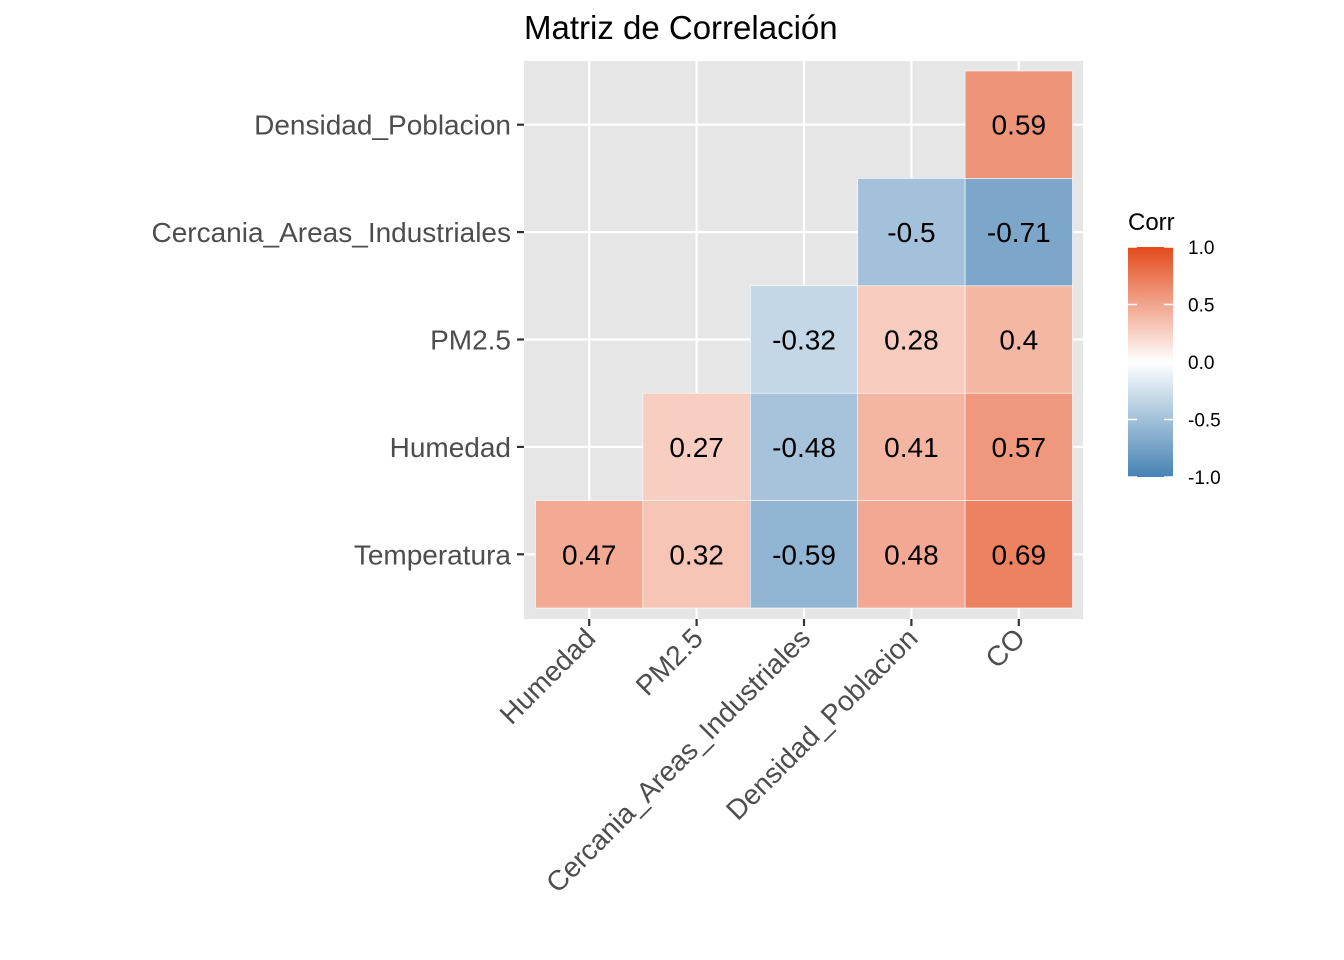 The image size is (1344, 960). Describe the element at coordinates (450, 447) in the screenshot. I see `y-tick-label: Humedad` at that location.